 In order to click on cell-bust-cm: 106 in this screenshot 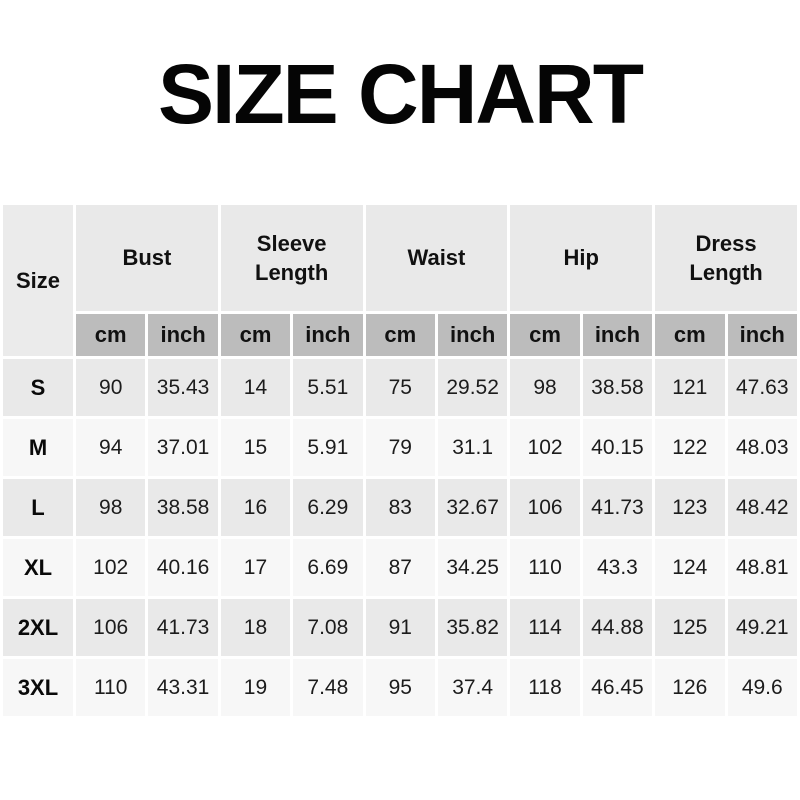, I will do `click(111, 628)`.